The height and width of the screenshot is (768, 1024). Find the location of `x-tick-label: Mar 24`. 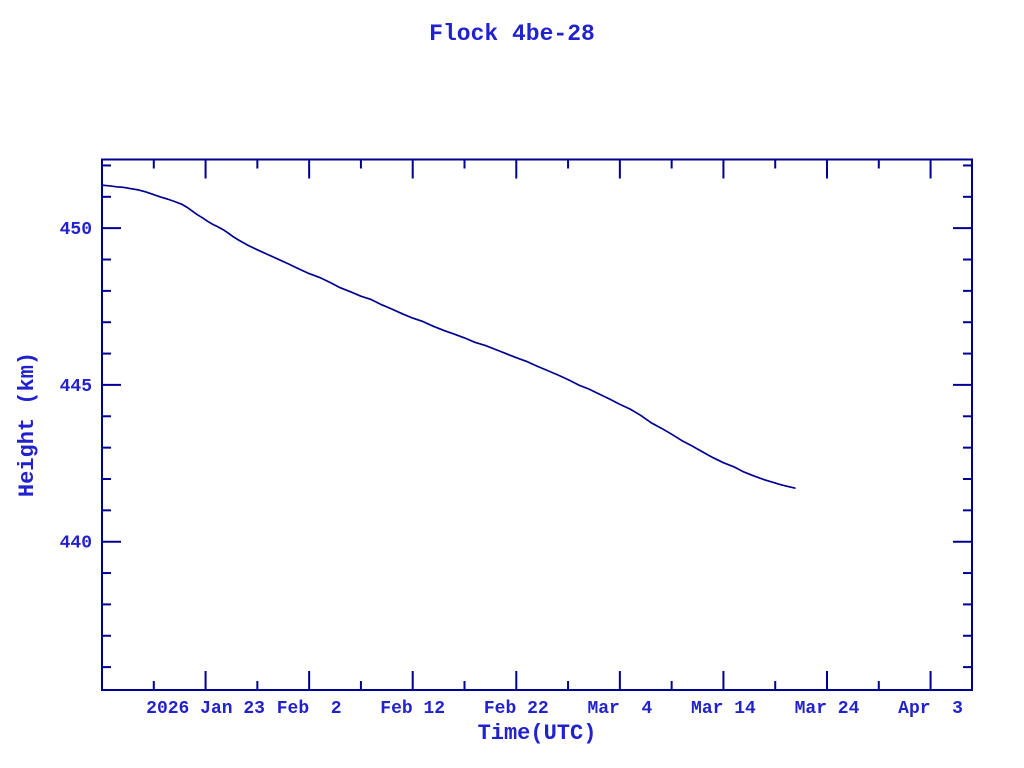

x-tick-label: Mar 24 is located at coordinates (827, 709).